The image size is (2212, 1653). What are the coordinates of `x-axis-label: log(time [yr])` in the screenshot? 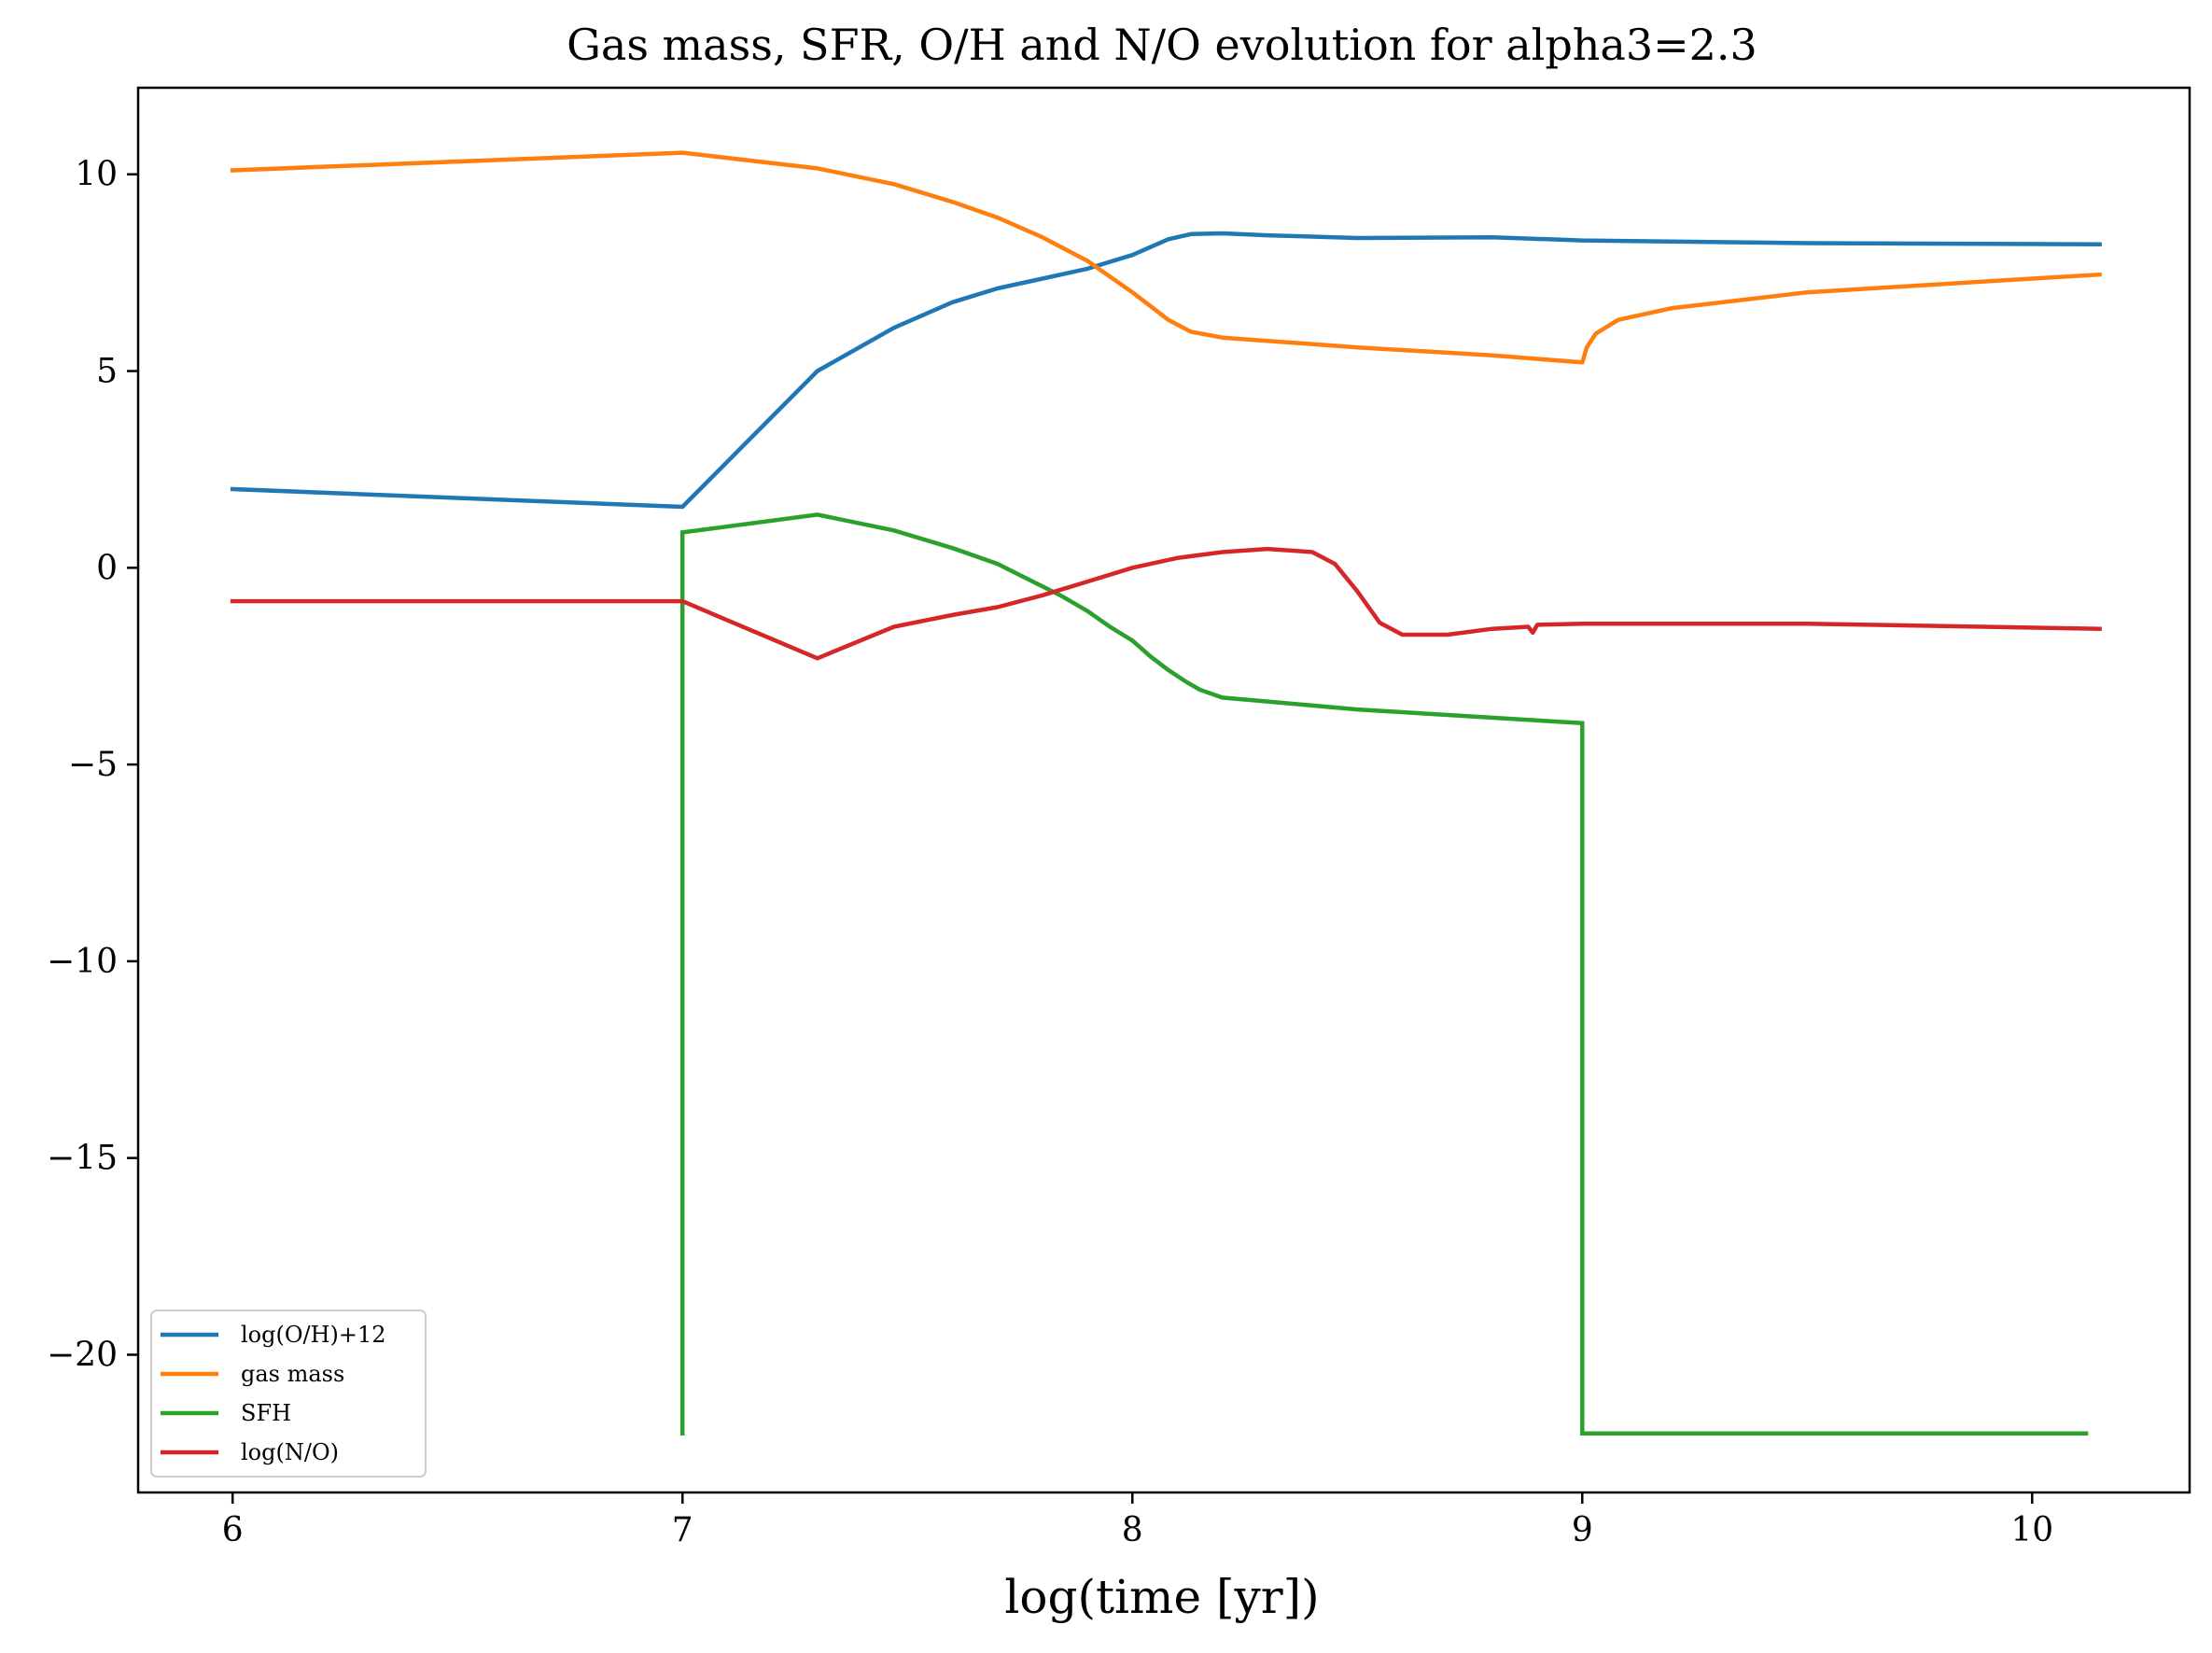 It's located at (1161, 1597).